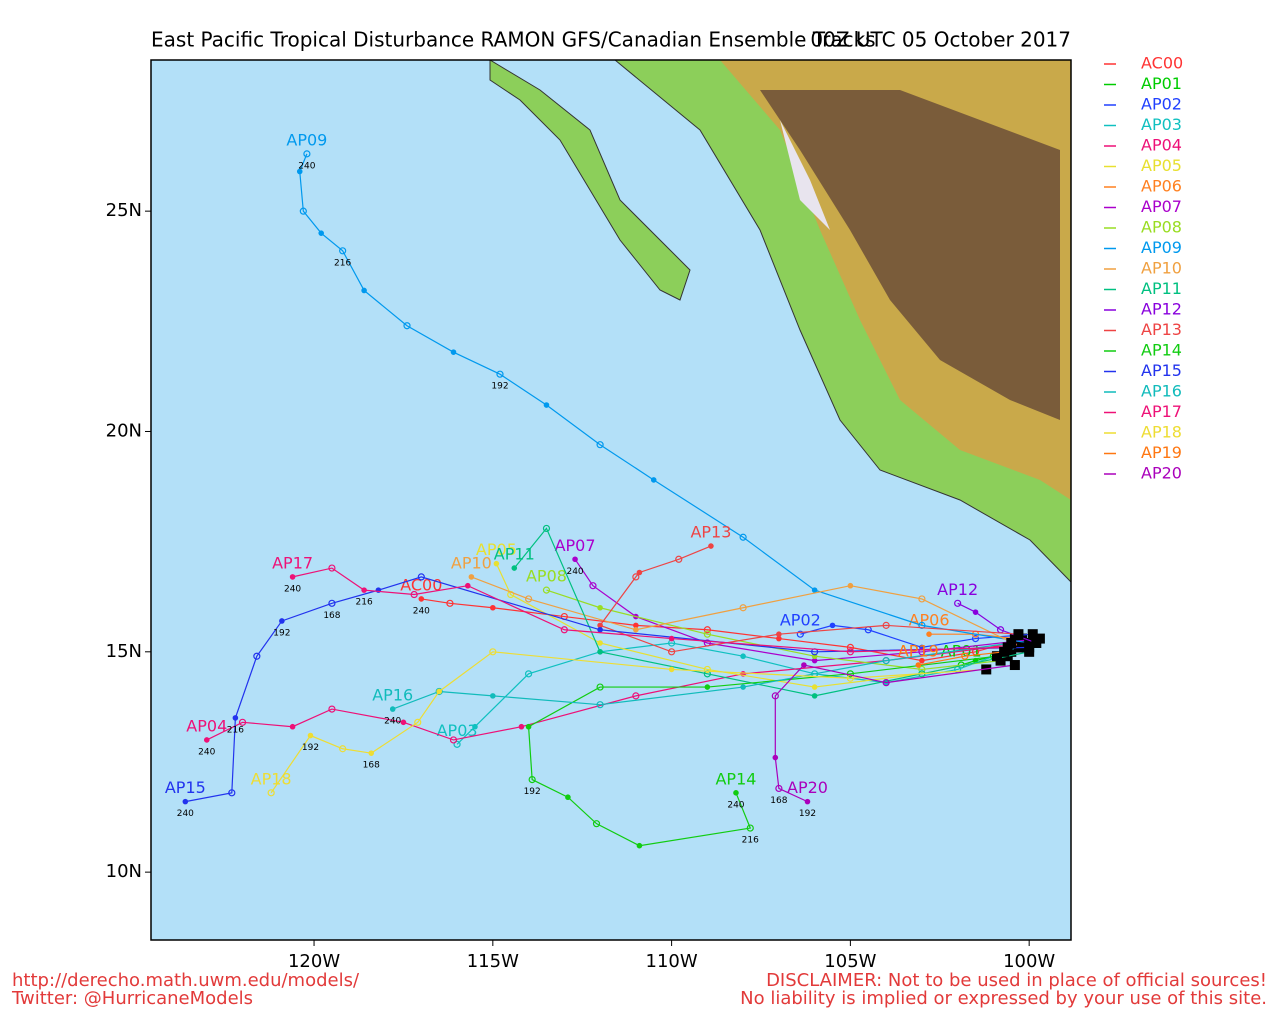  I want to click on legend-label: AP19, so click(1161, 452).